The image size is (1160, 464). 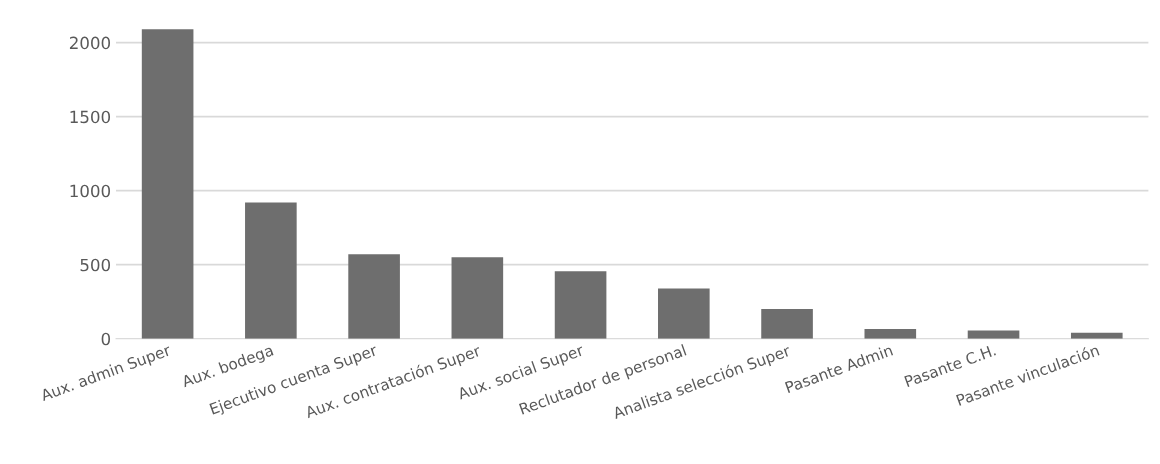 I want to click on y-tick-label: 1500, so click(x=90, y=117).